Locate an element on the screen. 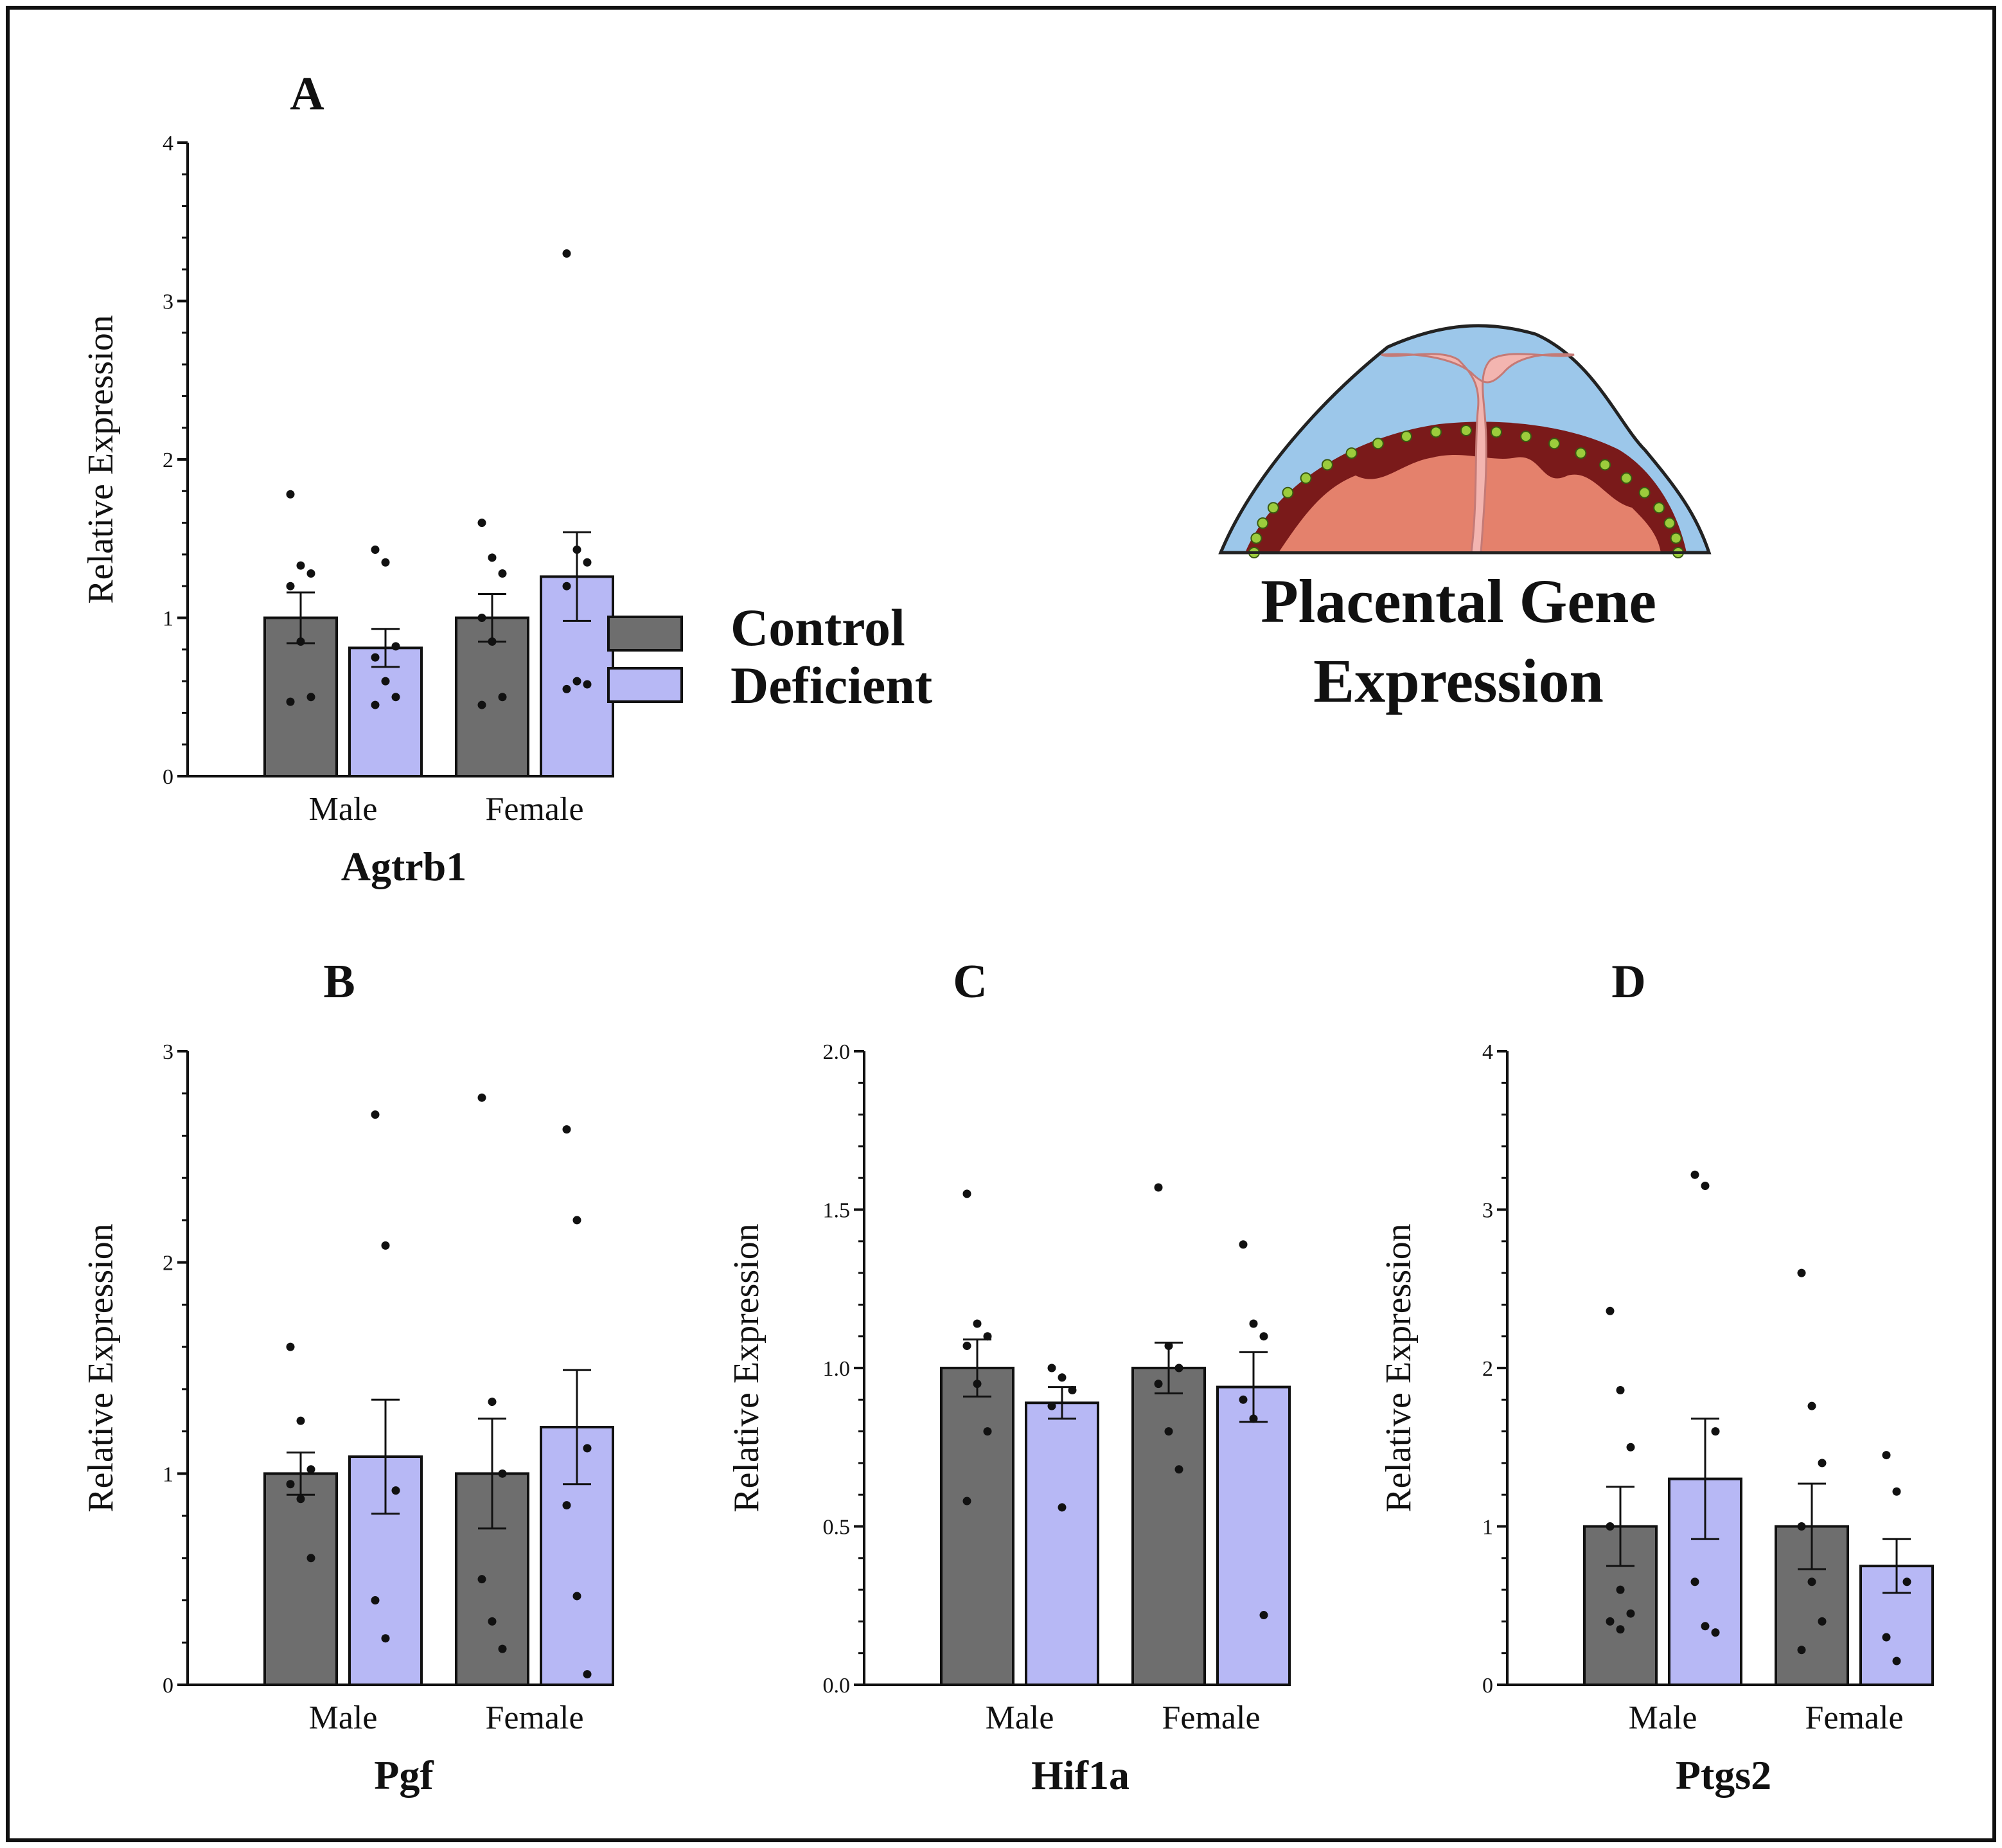 The height and width of the screenshot is (1848, 2002). figure-title-line1: Placental Gene is located at coordinates (1458, 601).